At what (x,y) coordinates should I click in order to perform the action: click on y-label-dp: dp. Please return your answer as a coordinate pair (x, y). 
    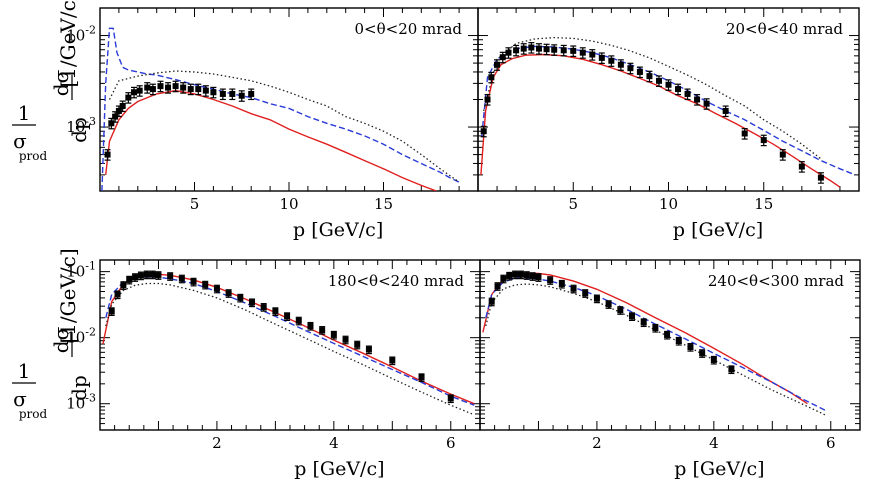
    Looking at the image, I should click on (79, 130).